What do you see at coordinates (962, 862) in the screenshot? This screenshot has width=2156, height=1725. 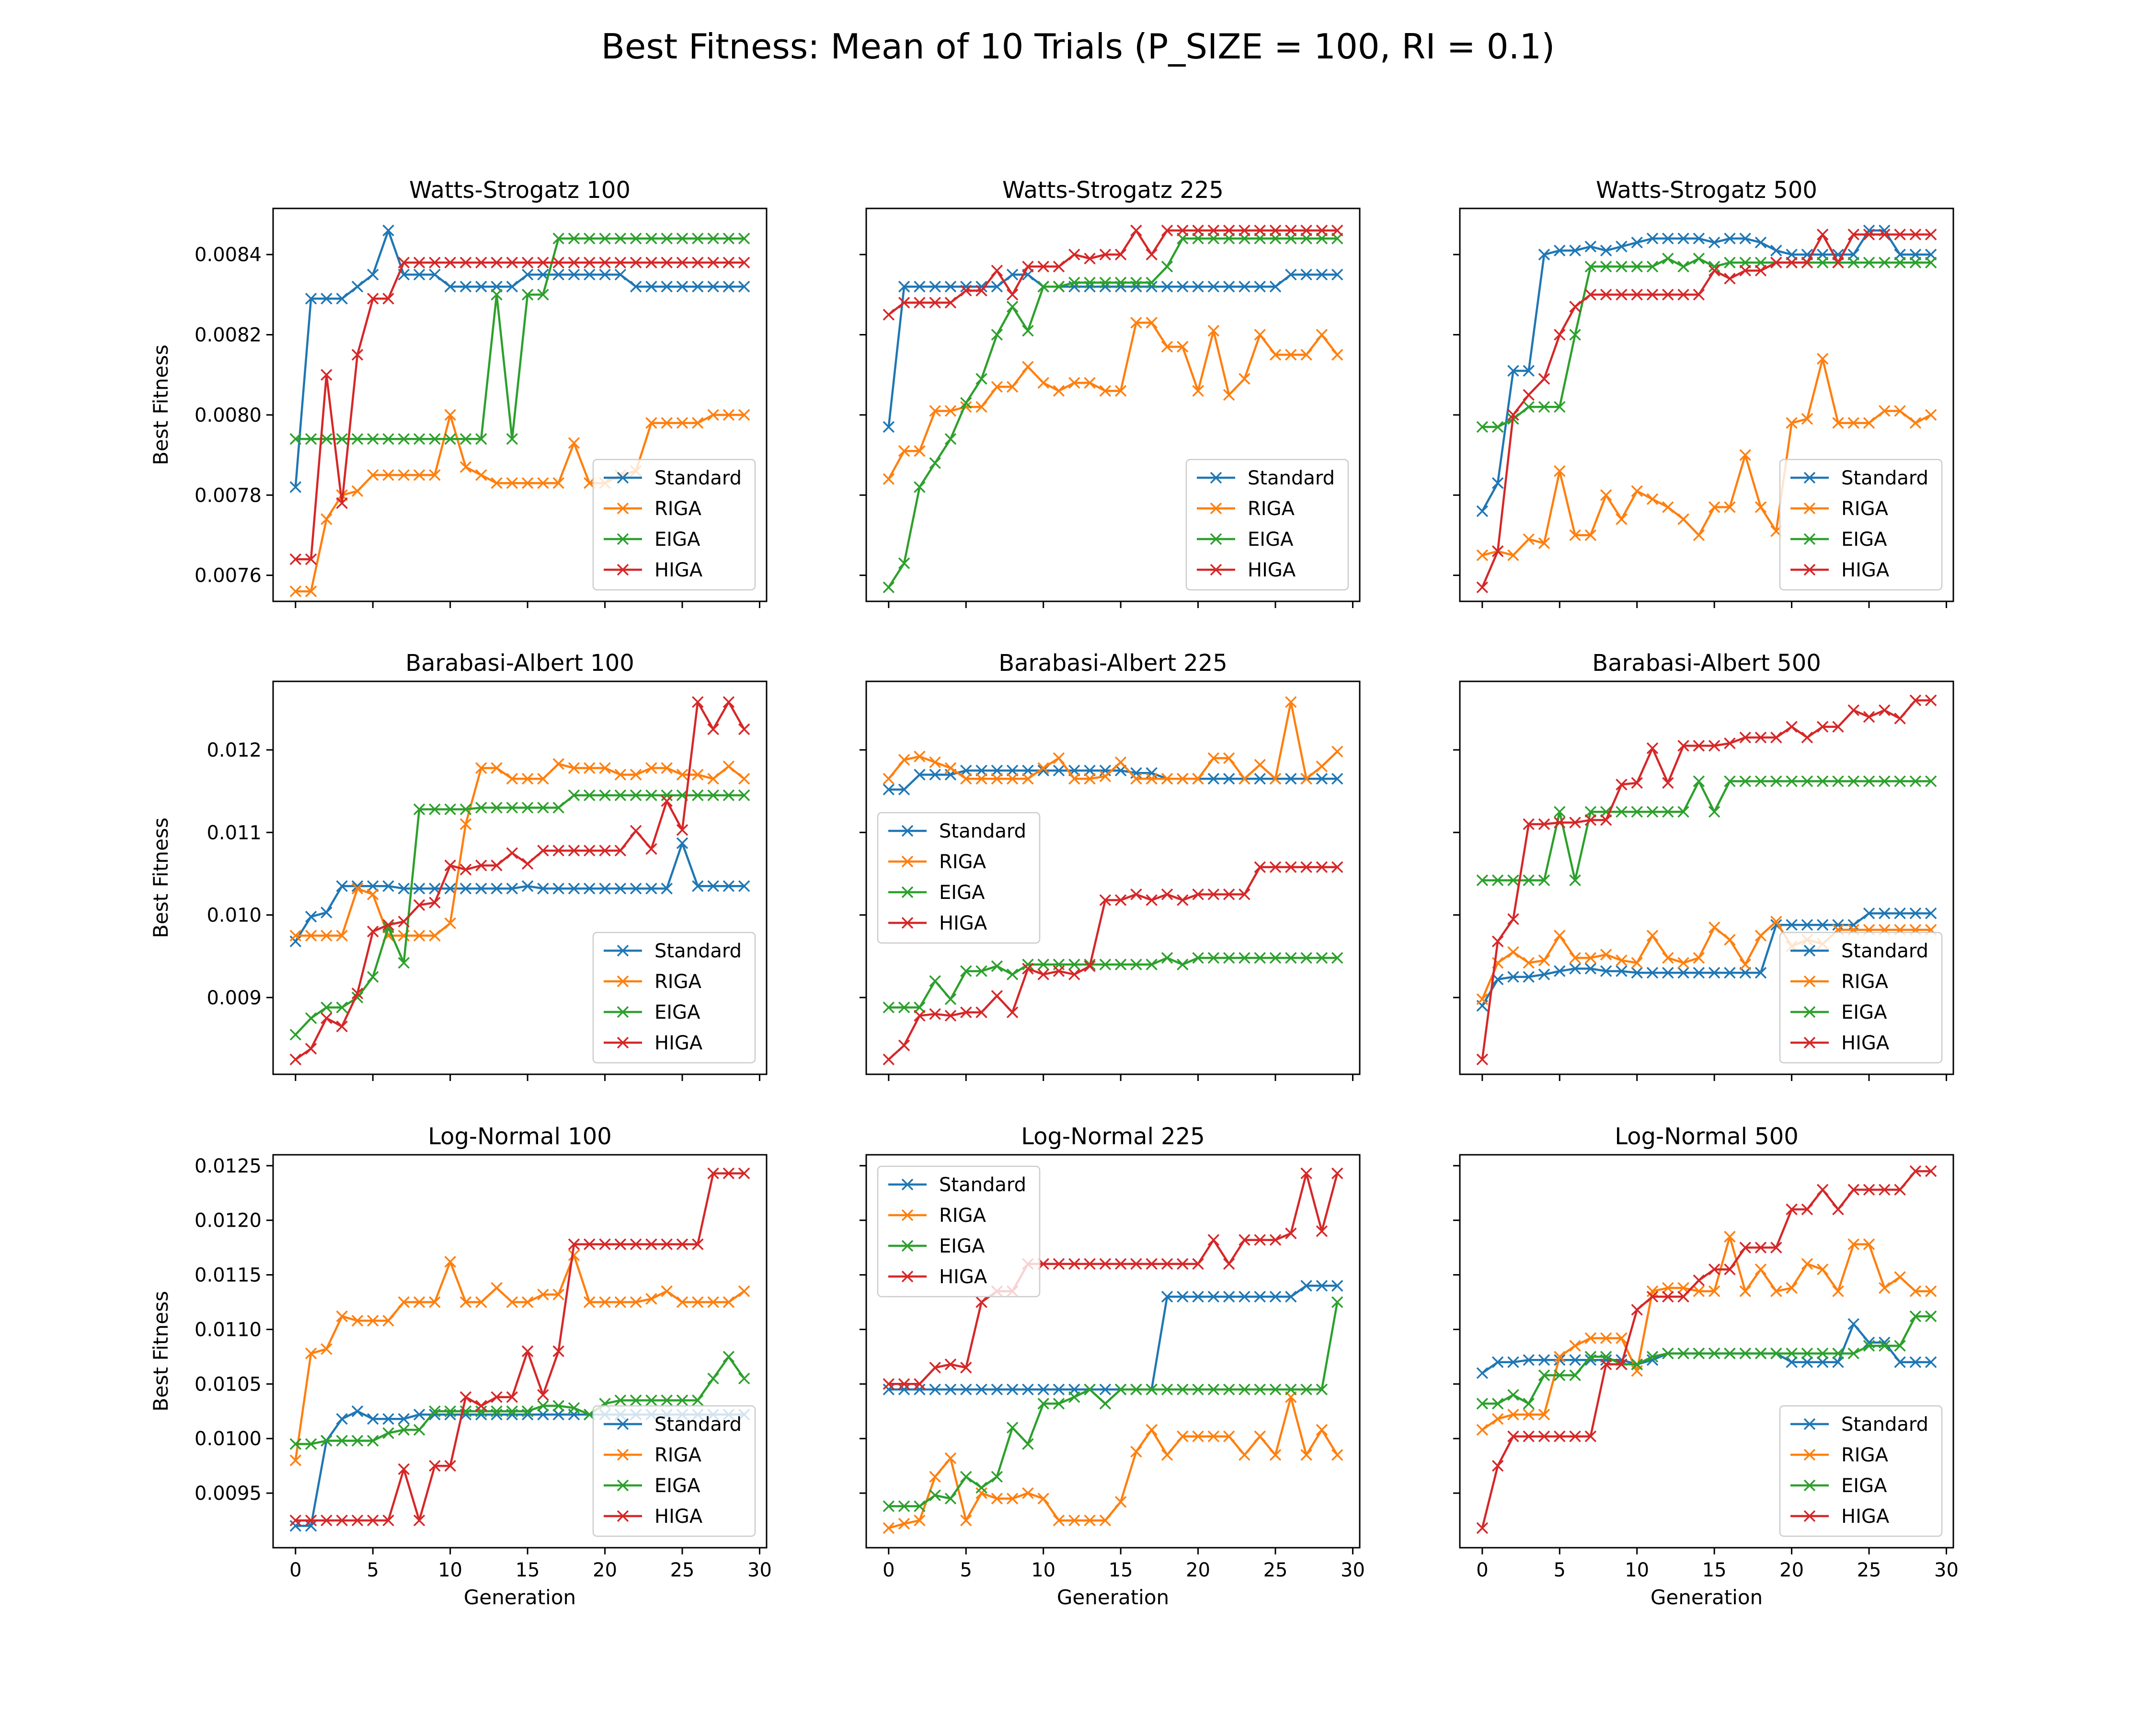 I see `legend-label: RIGA` at bounding box center [962, 862].